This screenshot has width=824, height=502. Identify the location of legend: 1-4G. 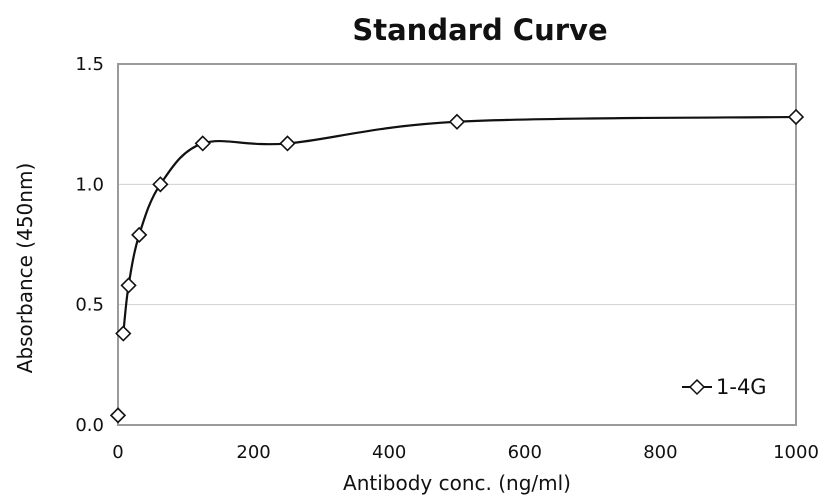
(724, 387).